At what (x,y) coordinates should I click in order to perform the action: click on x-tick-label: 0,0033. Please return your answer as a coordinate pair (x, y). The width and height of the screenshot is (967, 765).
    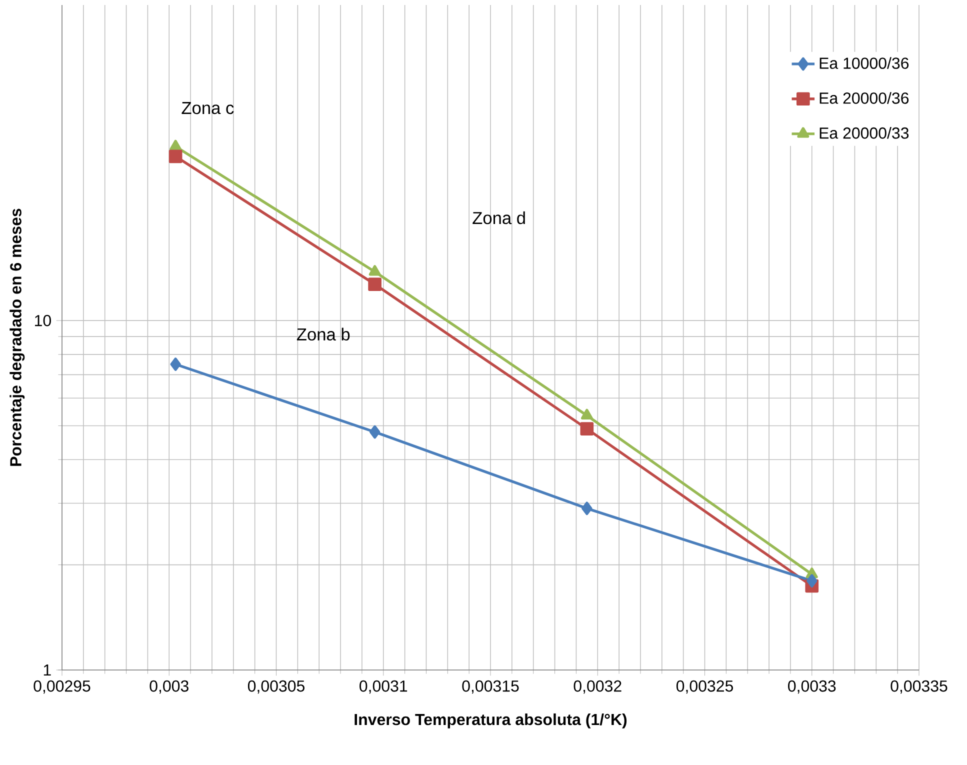
    Looking at the image, I should click on (812, 687).